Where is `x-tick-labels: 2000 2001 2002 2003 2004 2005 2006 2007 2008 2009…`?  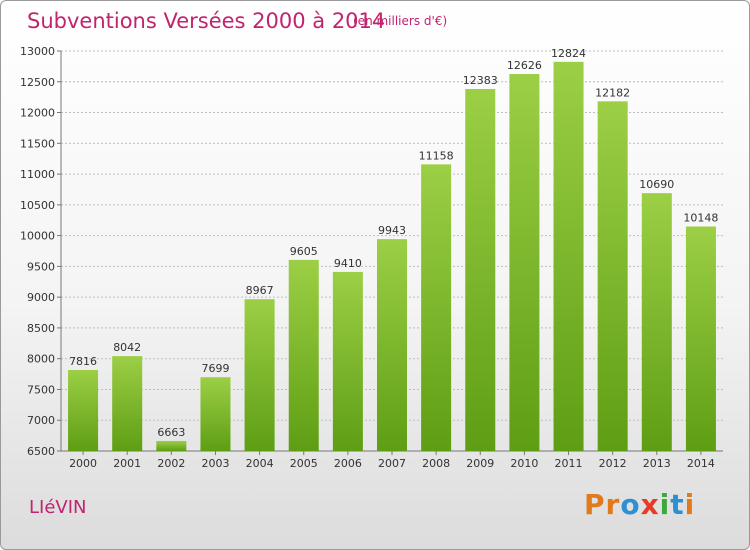 x-tick-labels: 2000 2001 2002 2003 2004 2005 2006 2007 2008 2009… is located at coordinates (392, 463).